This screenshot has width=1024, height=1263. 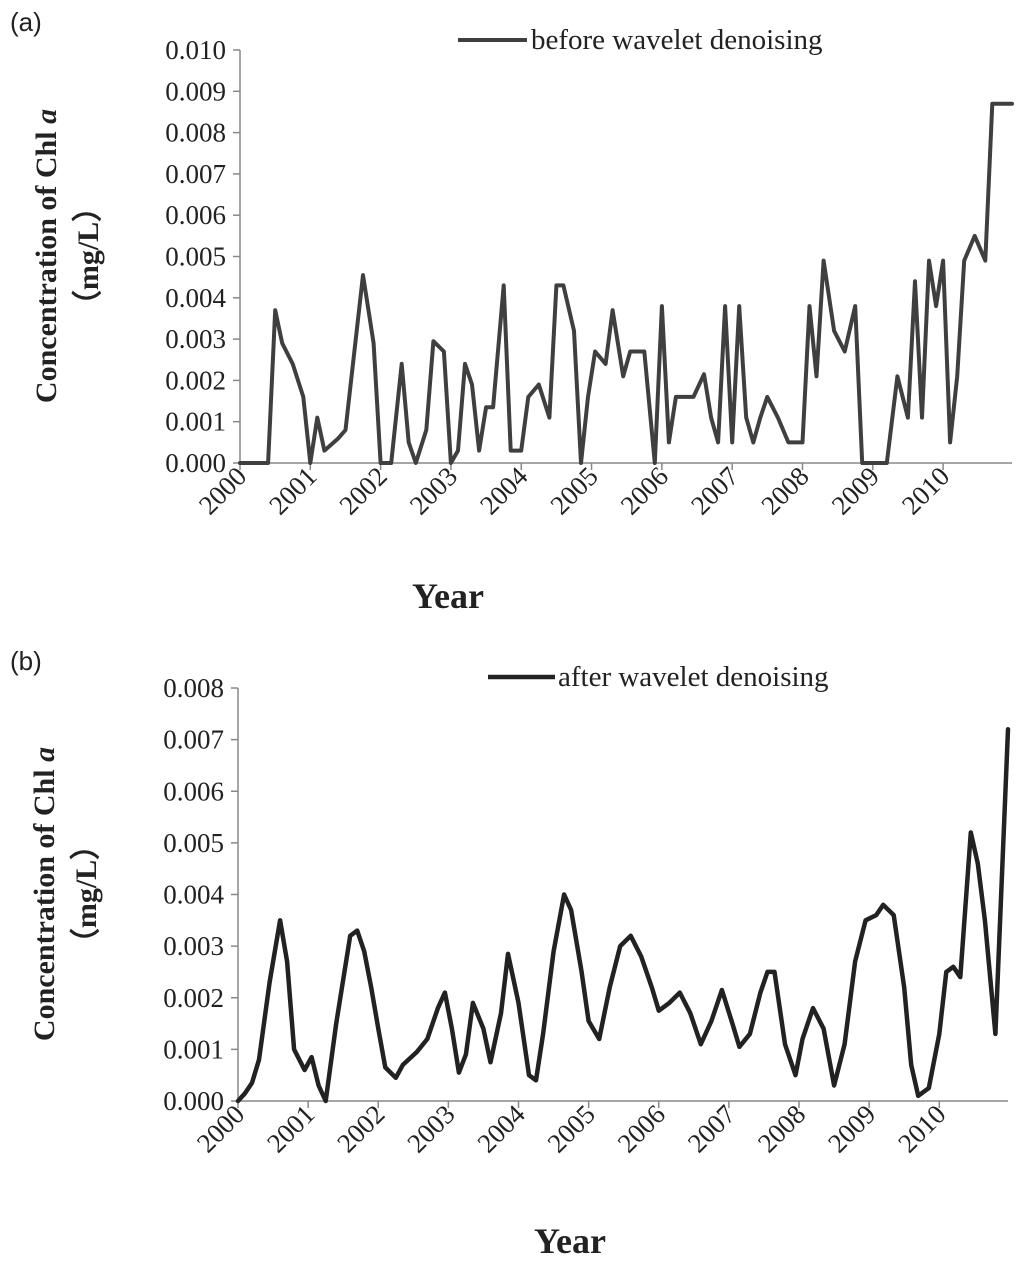 I want to click on legend-label: before wavelet denoising, so click(x=677, y=40).